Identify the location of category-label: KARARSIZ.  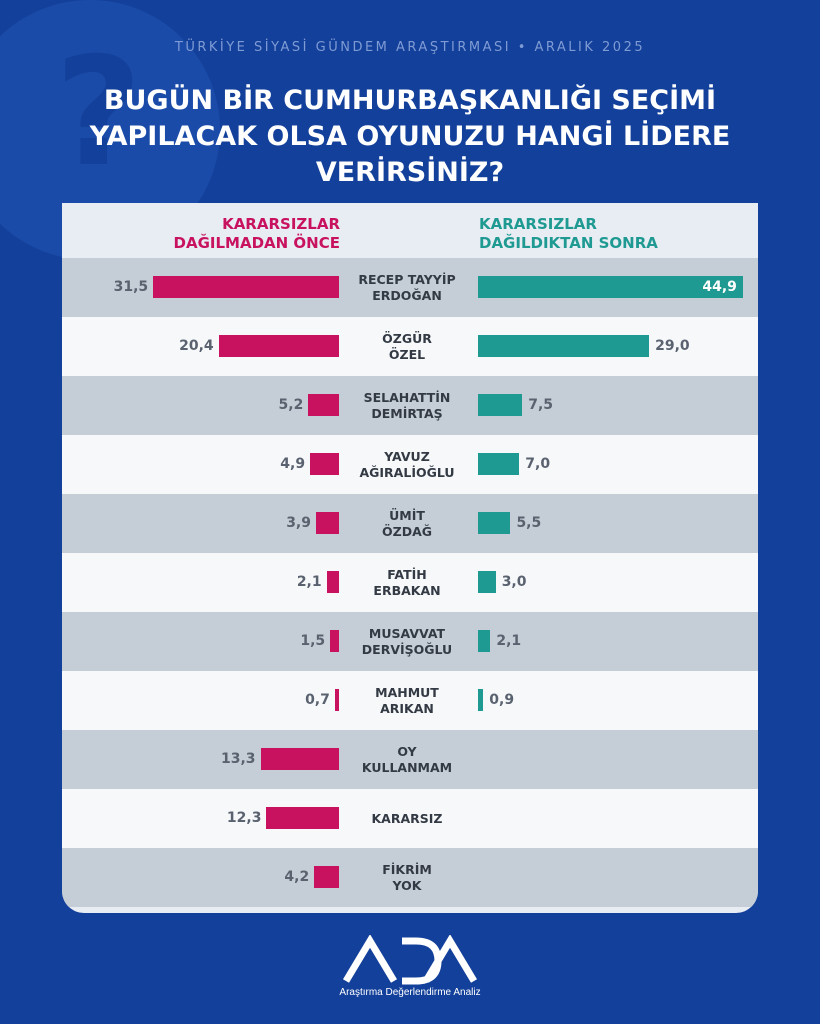
(407, 818).